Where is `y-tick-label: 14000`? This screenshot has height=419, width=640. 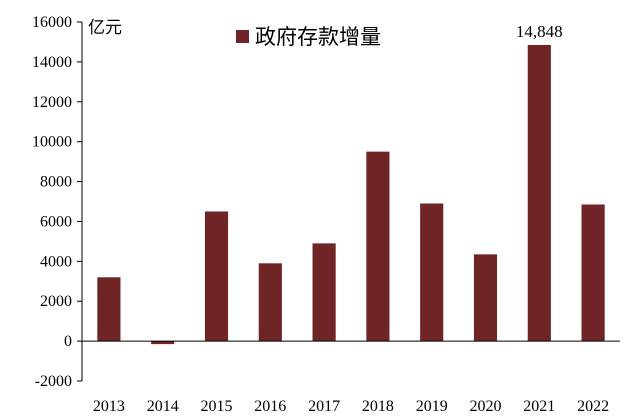
y-tick-label: 14000 is located at coordinates (52, 62).